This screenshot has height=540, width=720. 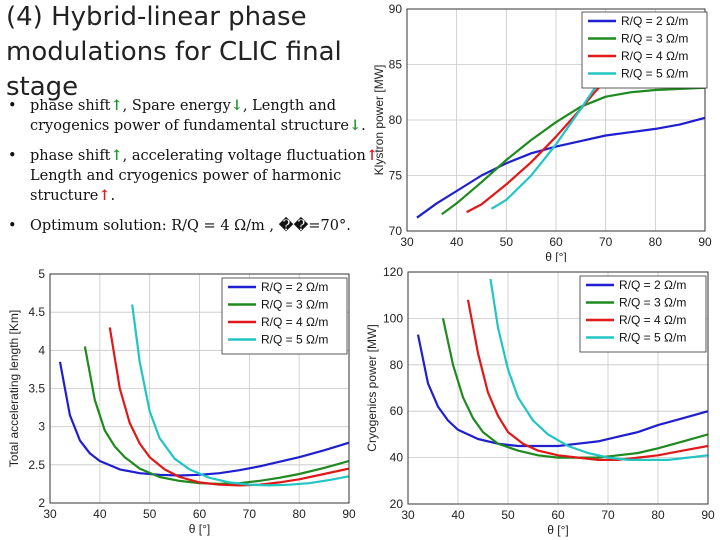 I want to click on y-tick-label: 20, so click(x=397, y=504).